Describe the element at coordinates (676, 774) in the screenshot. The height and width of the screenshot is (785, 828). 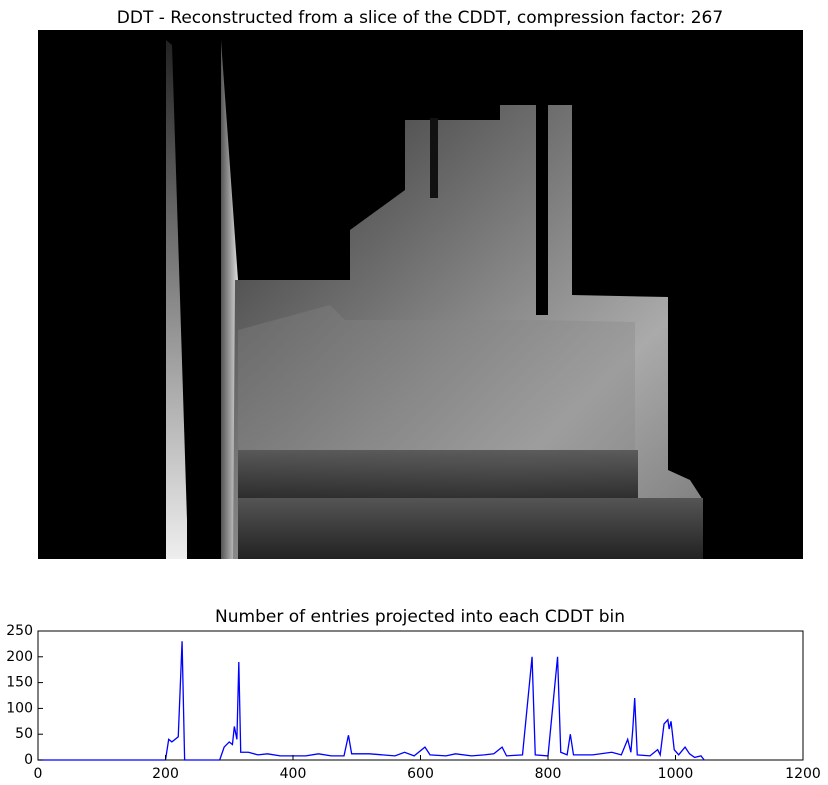
I see `x-tick-label: 1000` at that location.